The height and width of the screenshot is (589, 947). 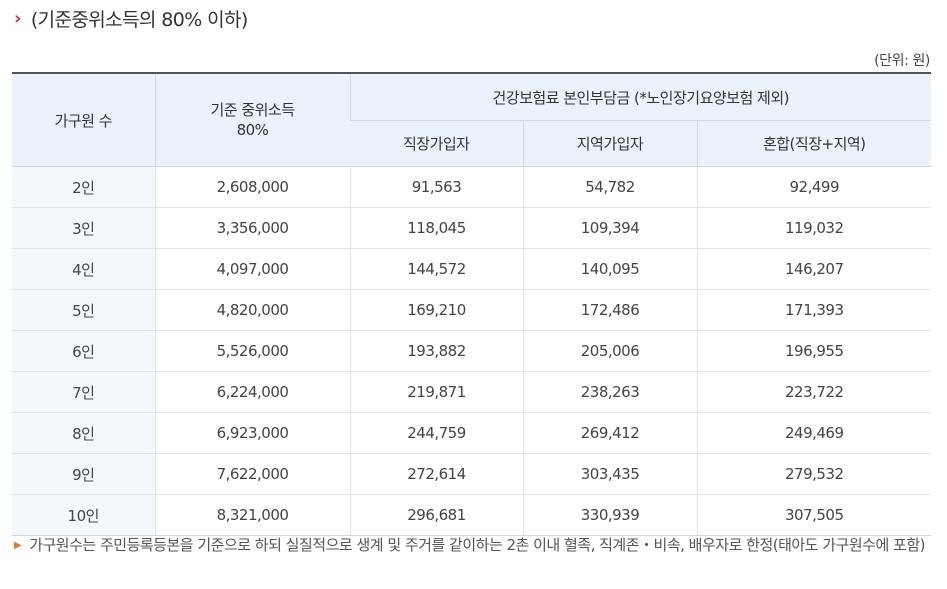 What do you see at coordinates (436, 351) in the screenshot?
I see `table-cell: 193,882` at bounding box center [436, 351].